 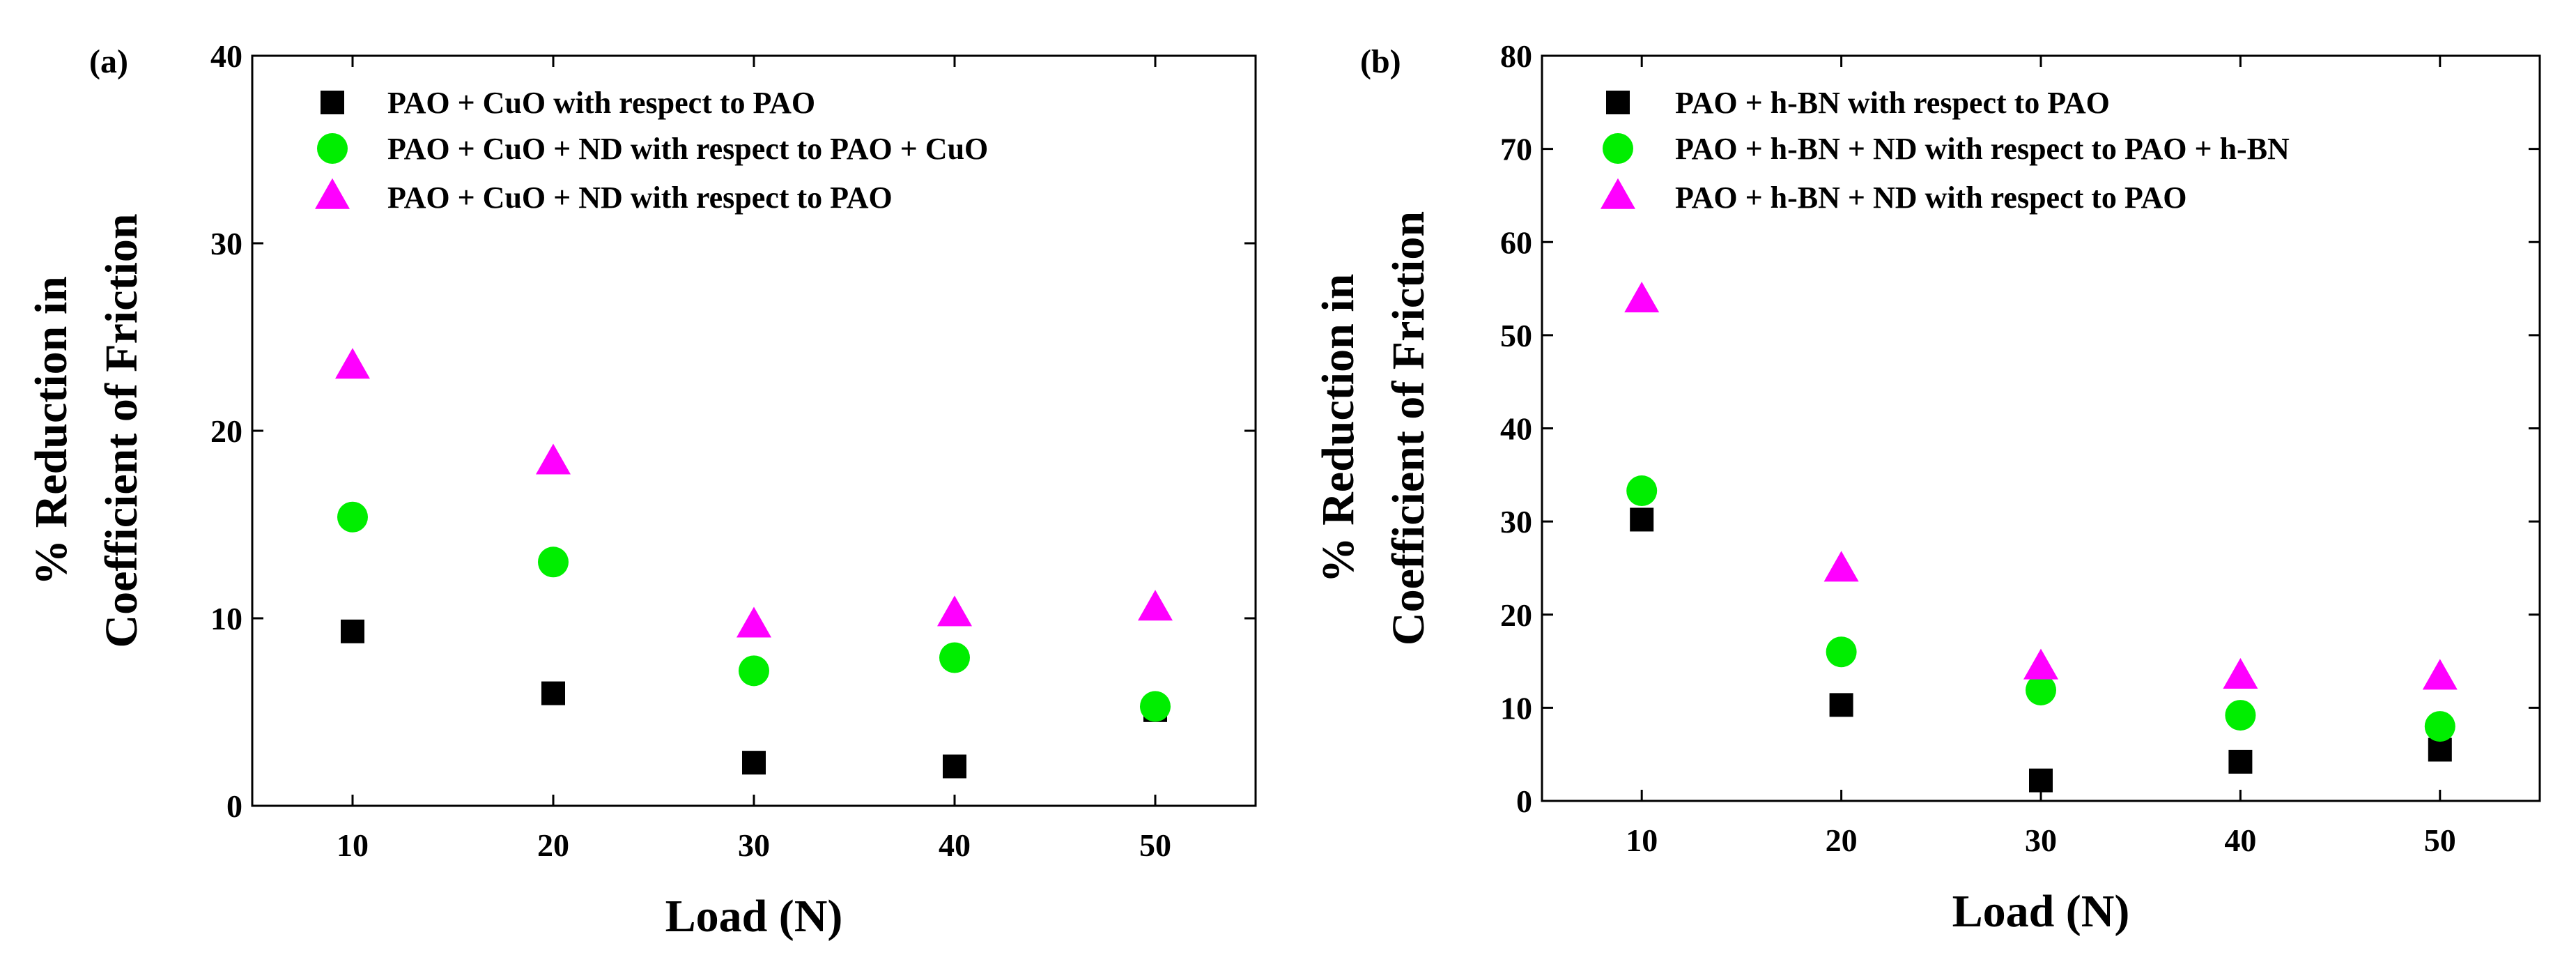 What do you see at coordinates (687, 149) in the screenshot?
I see `legend-entry: PAO + CuO + ND with respect to PAO + CuO` at bounding box center [687, 149].